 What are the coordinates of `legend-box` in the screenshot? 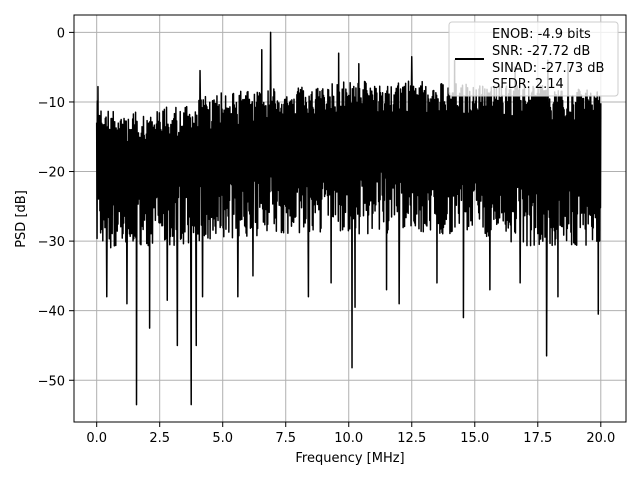 It's located at (533, 59).